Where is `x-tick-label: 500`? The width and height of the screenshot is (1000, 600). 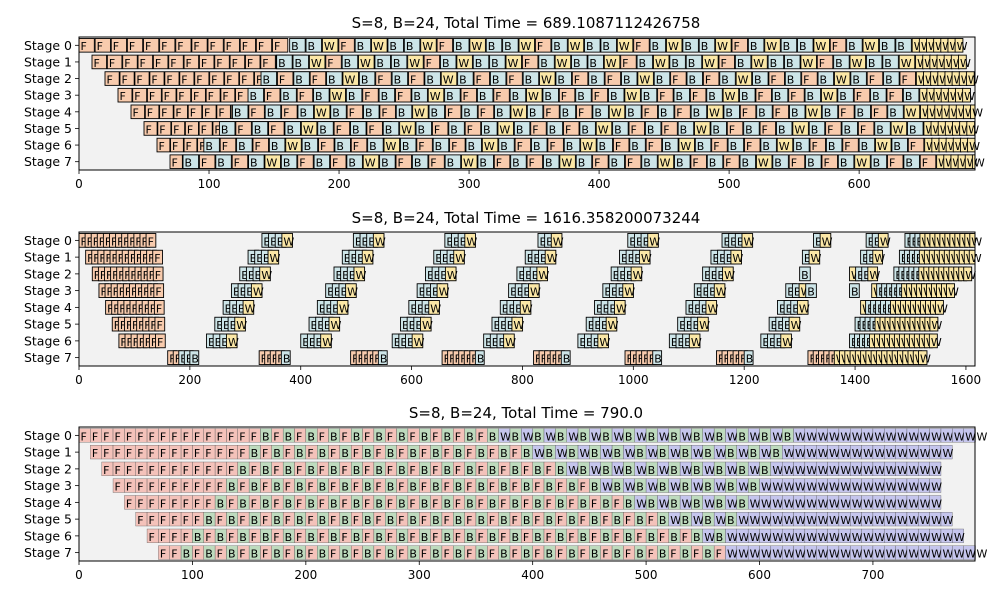
x-tick-label: 500 is located at coordinates (729, 184).